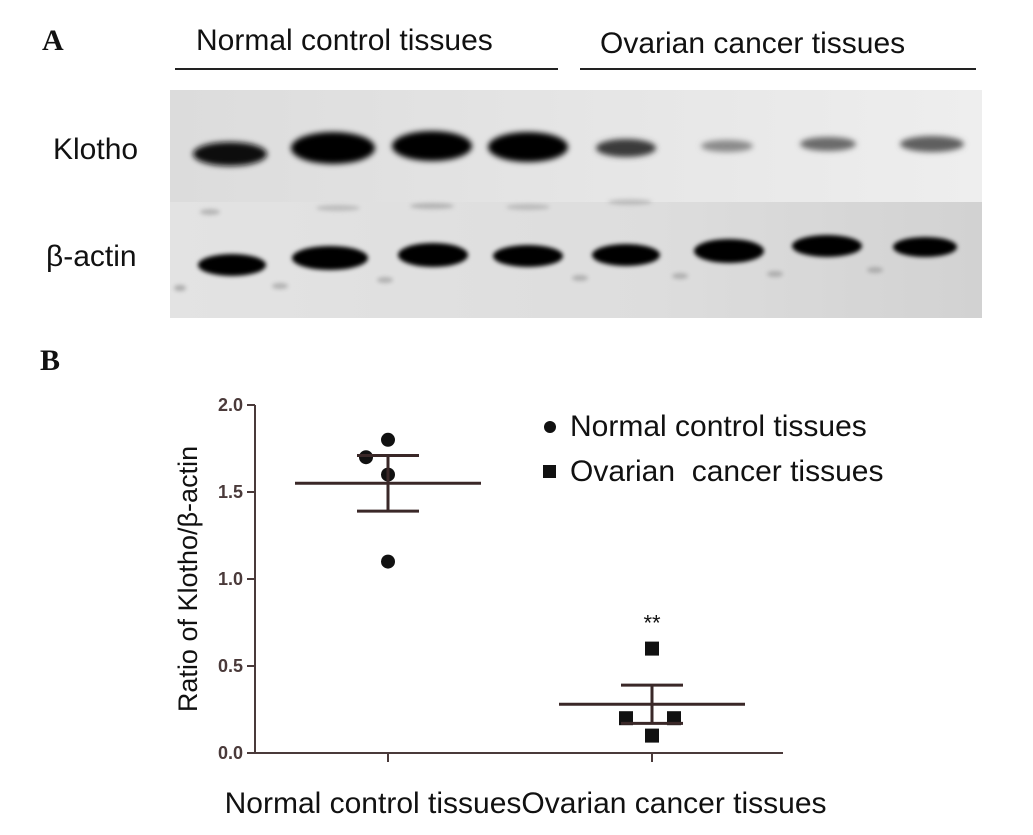  What do you see at coordinates (549, 471) in the screenshot?
I see `legend-marker-square` at bounding box center [549, 471].